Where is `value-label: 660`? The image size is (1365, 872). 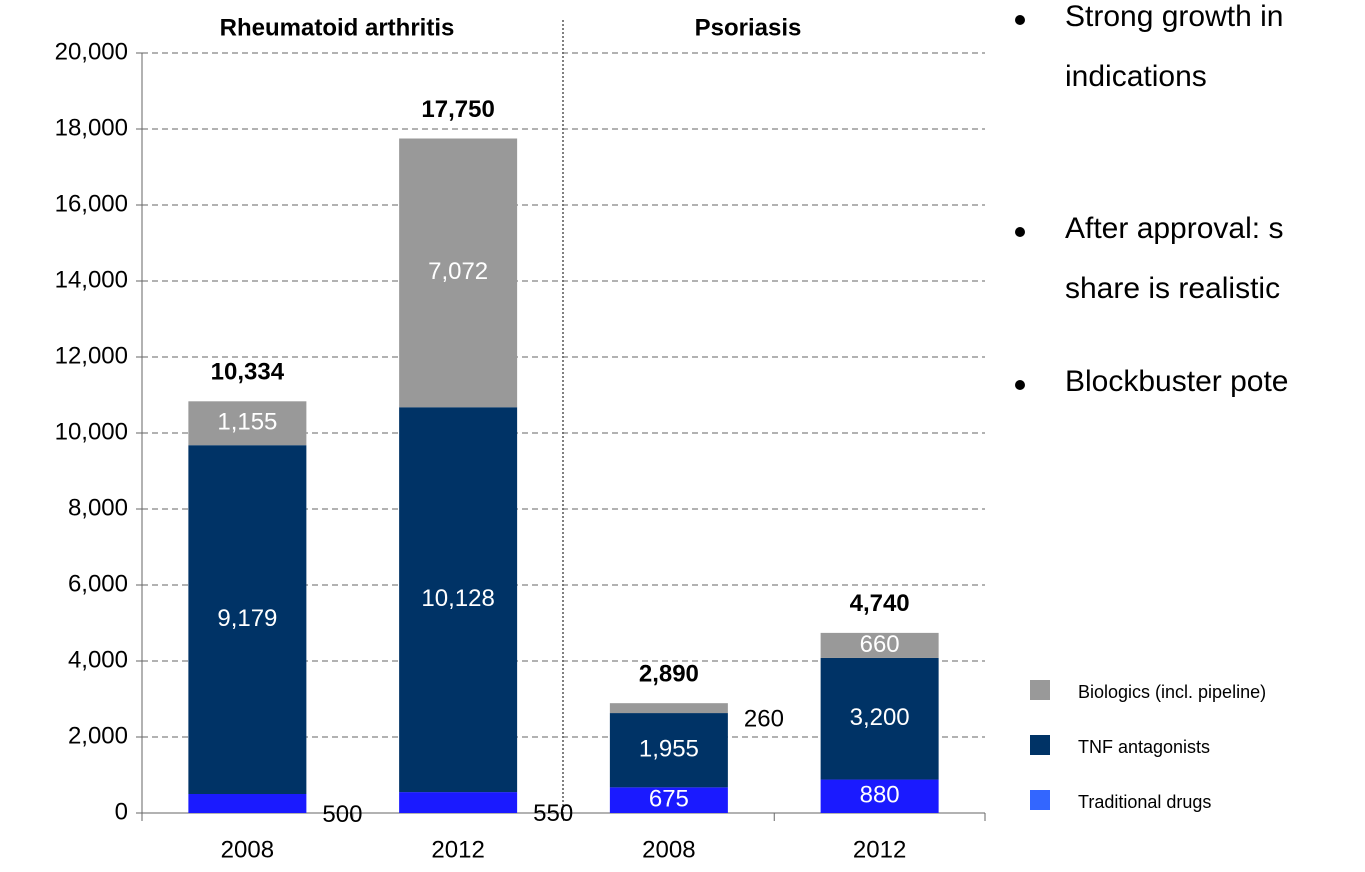
value-label: 660 is located at coordinates (880, 644).